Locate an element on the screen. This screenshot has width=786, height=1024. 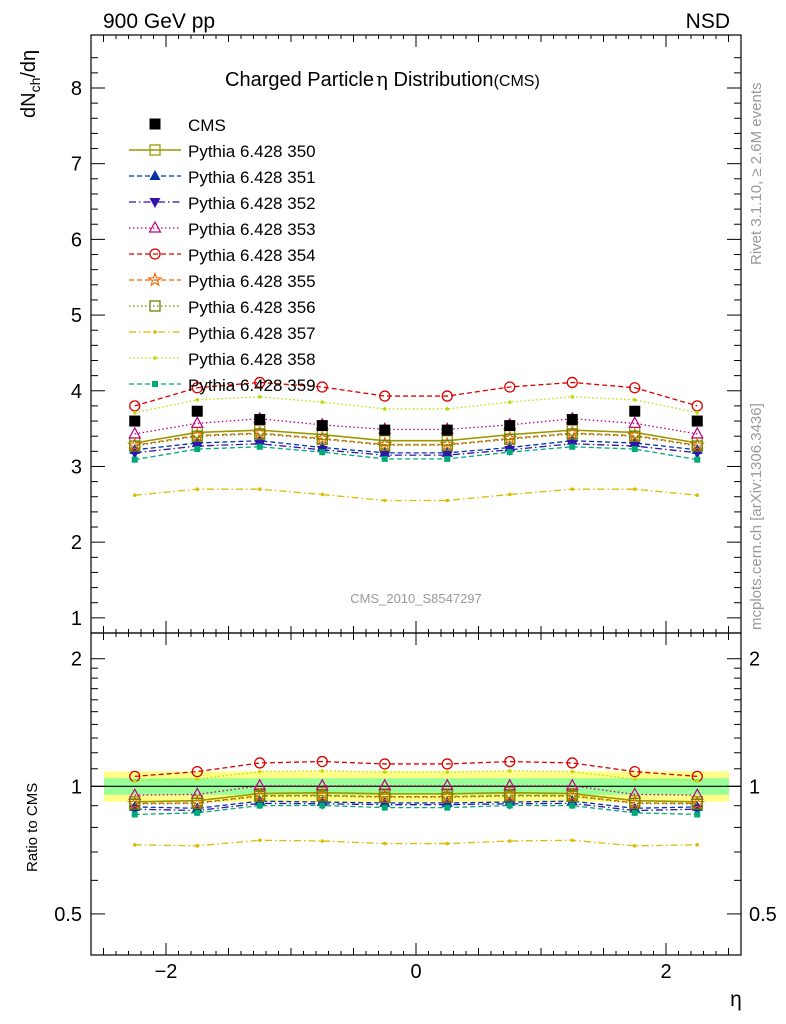
legend-entry-data: CMS is located at coordinates (187, 125).